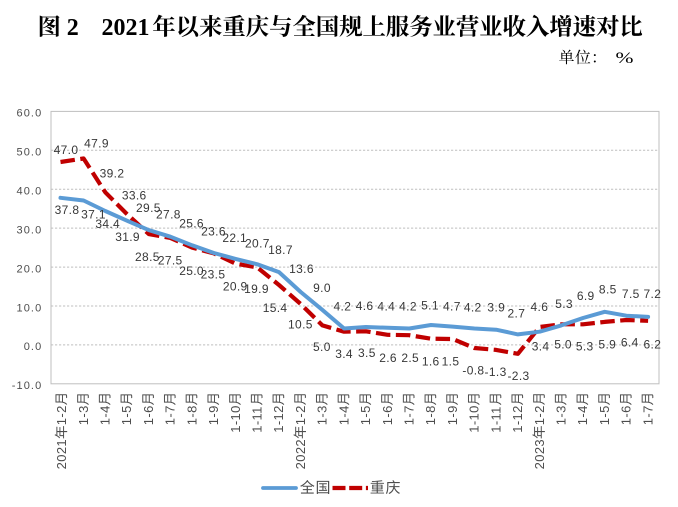 Image resolution: width=678 pixels, height=507 pixels. I want to click on svg-text: 18.7, so click(280, 250).